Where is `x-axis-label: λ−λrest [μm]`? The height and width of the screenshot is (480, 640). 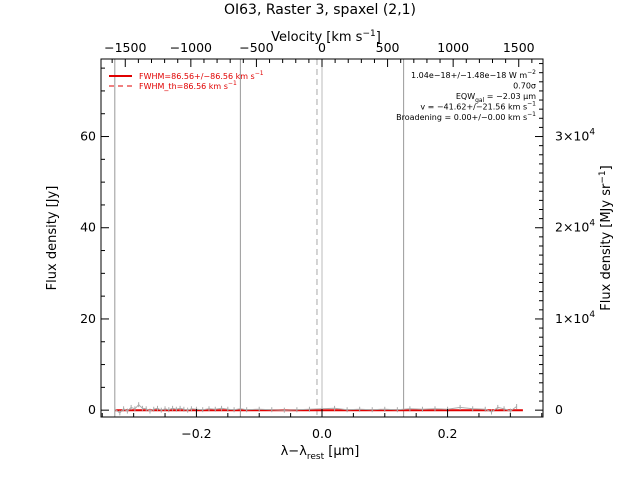 x-axis-label: λ−λrest [μm] is located at coordinates (320, 453).